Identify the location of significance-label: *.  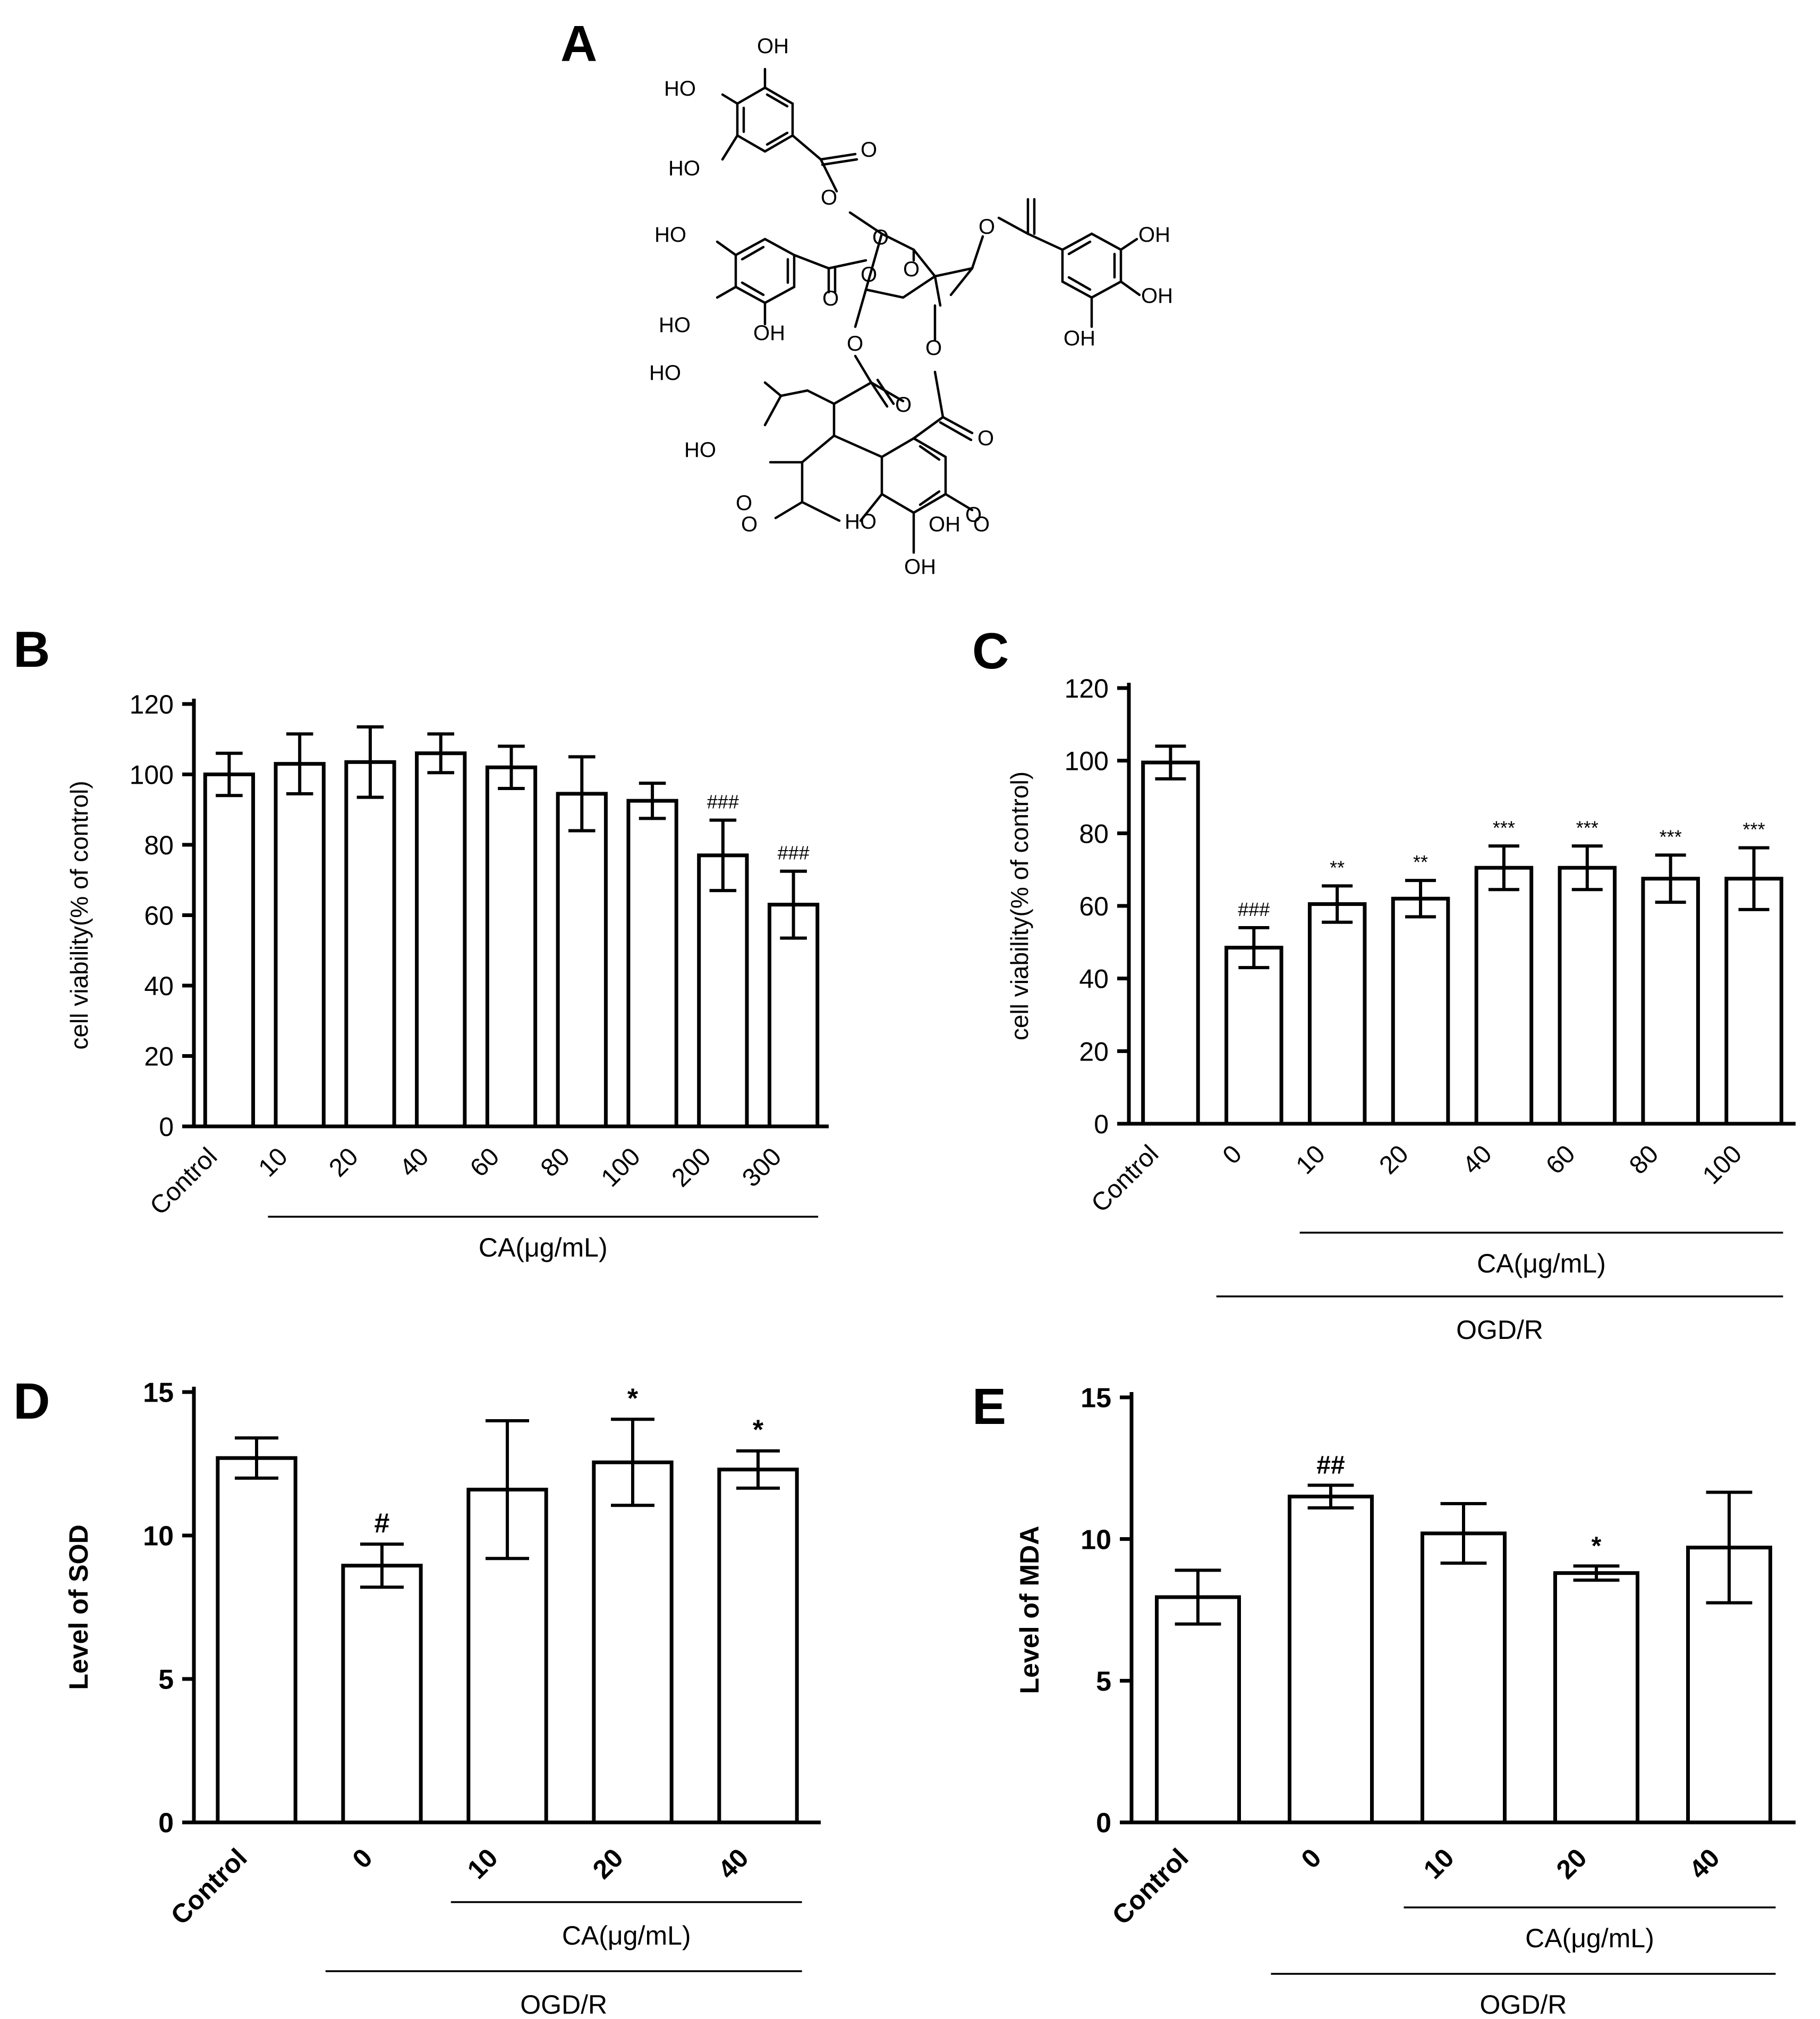
(633, 1398).